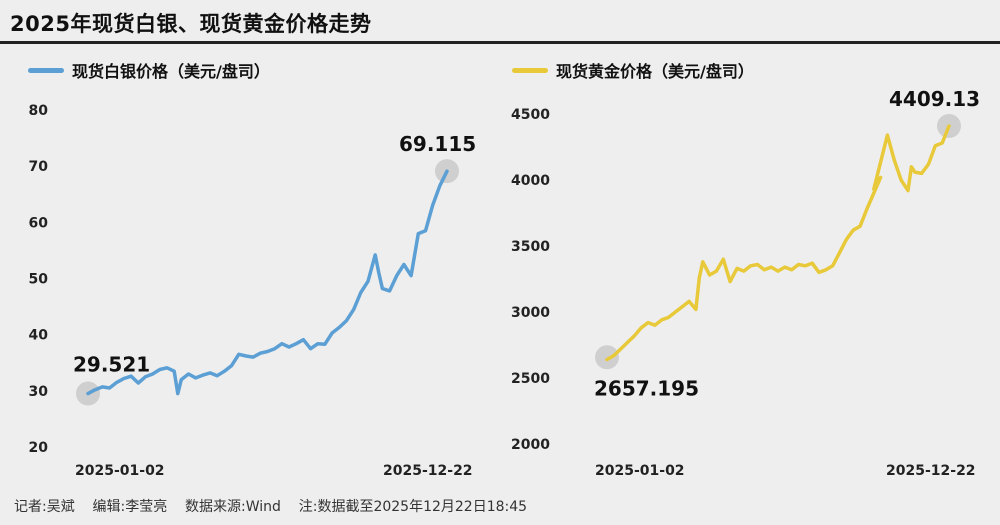 Image resolution: width=1000 pixels, height=525 pixels. I want to click on gold-ytick-4: 4000, so click(530, 181).